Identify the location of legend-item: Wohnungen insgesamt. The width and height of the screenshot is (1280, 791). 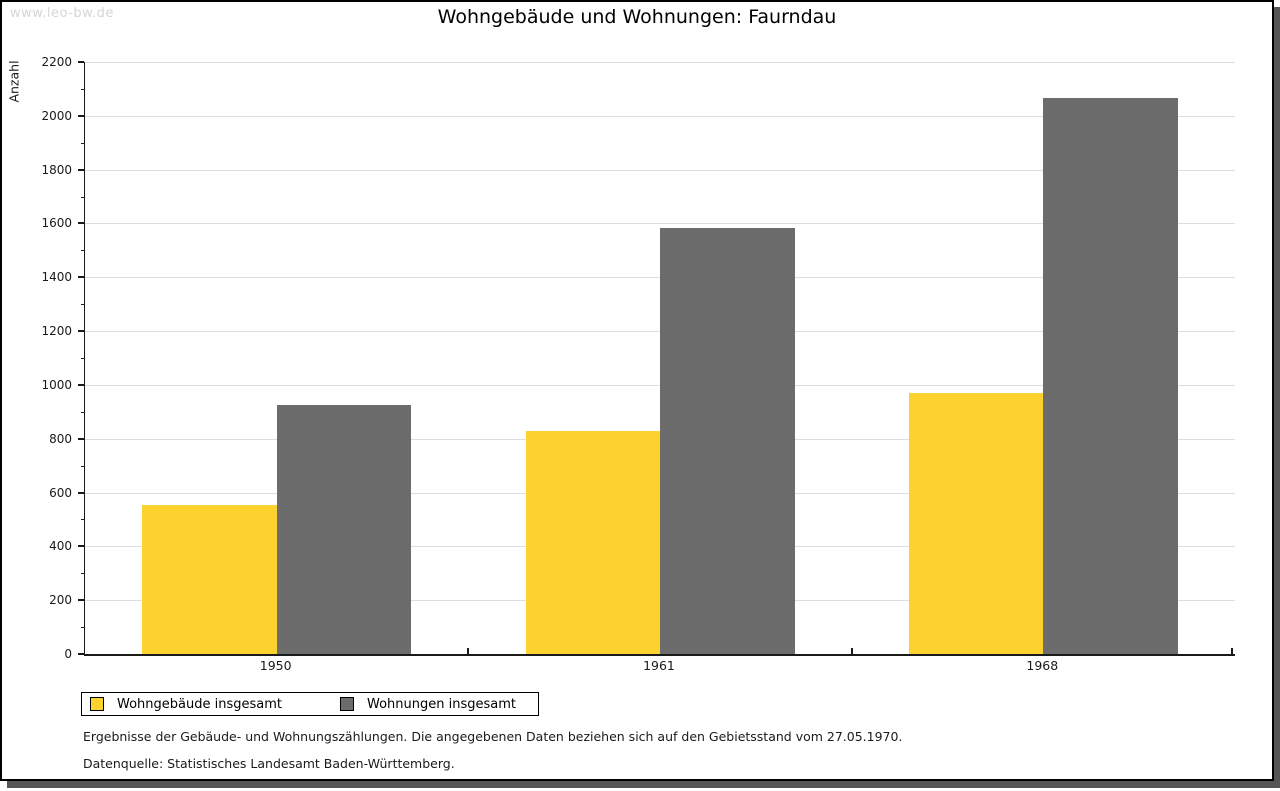
(428, 704).